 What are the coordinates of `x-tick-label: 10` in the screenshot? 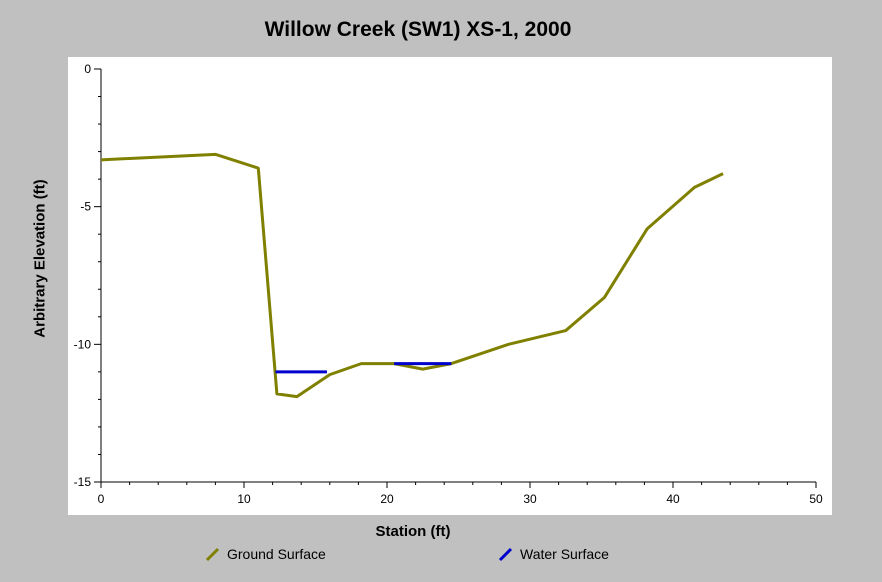 It's located at (244, 499).